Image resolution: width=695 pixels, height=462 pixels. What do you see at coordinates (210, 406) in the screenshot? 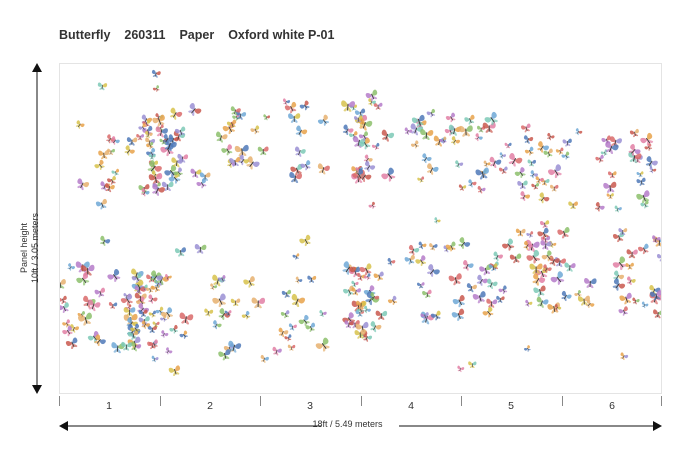
I see `panel-number: 2` at bounding box center [210, 406].